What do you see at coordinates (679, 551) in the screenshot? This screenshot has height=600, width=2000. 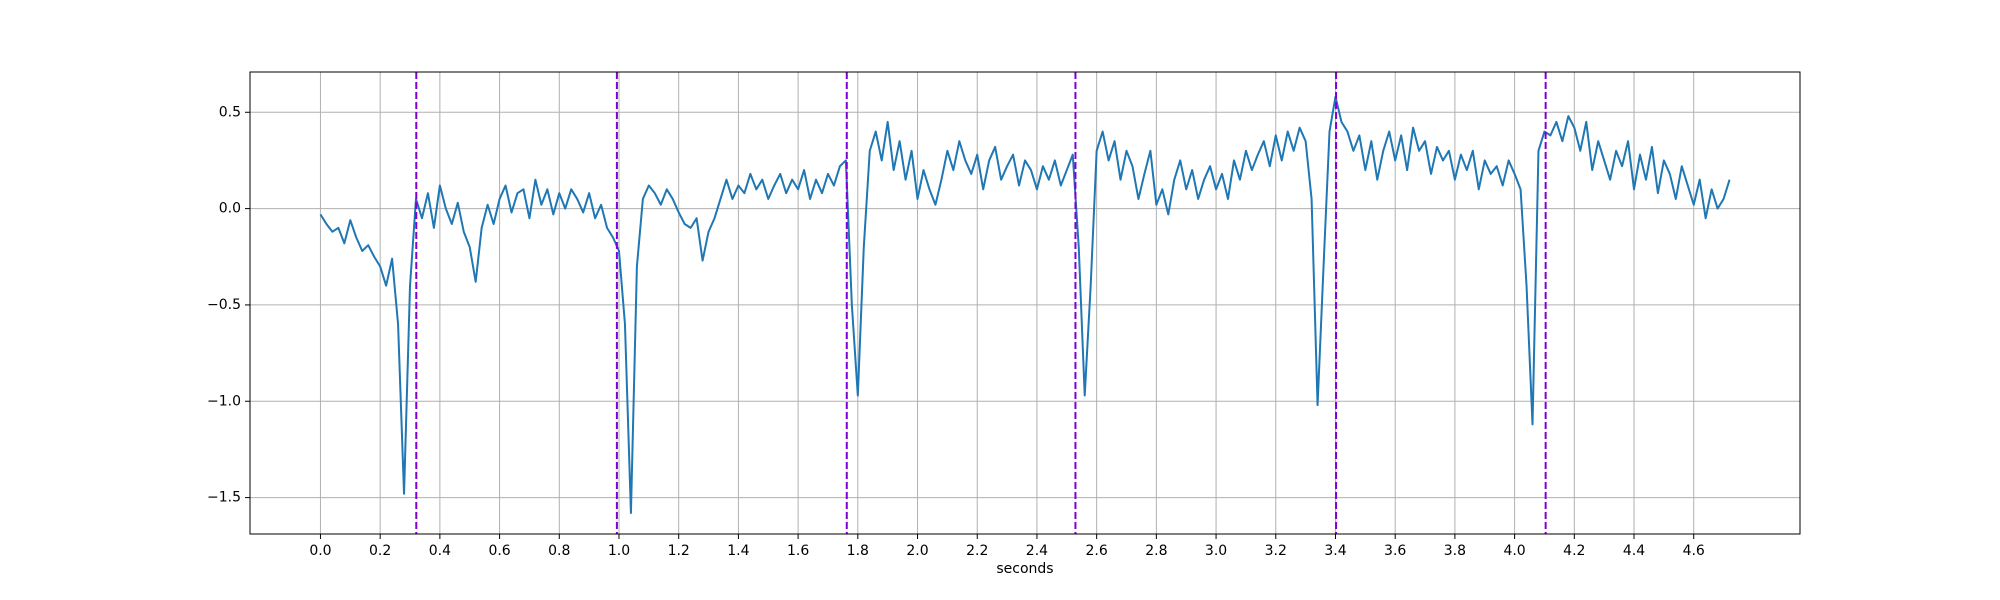 I see `x-tick-label: 1.2` at bounding box center [679, 551].